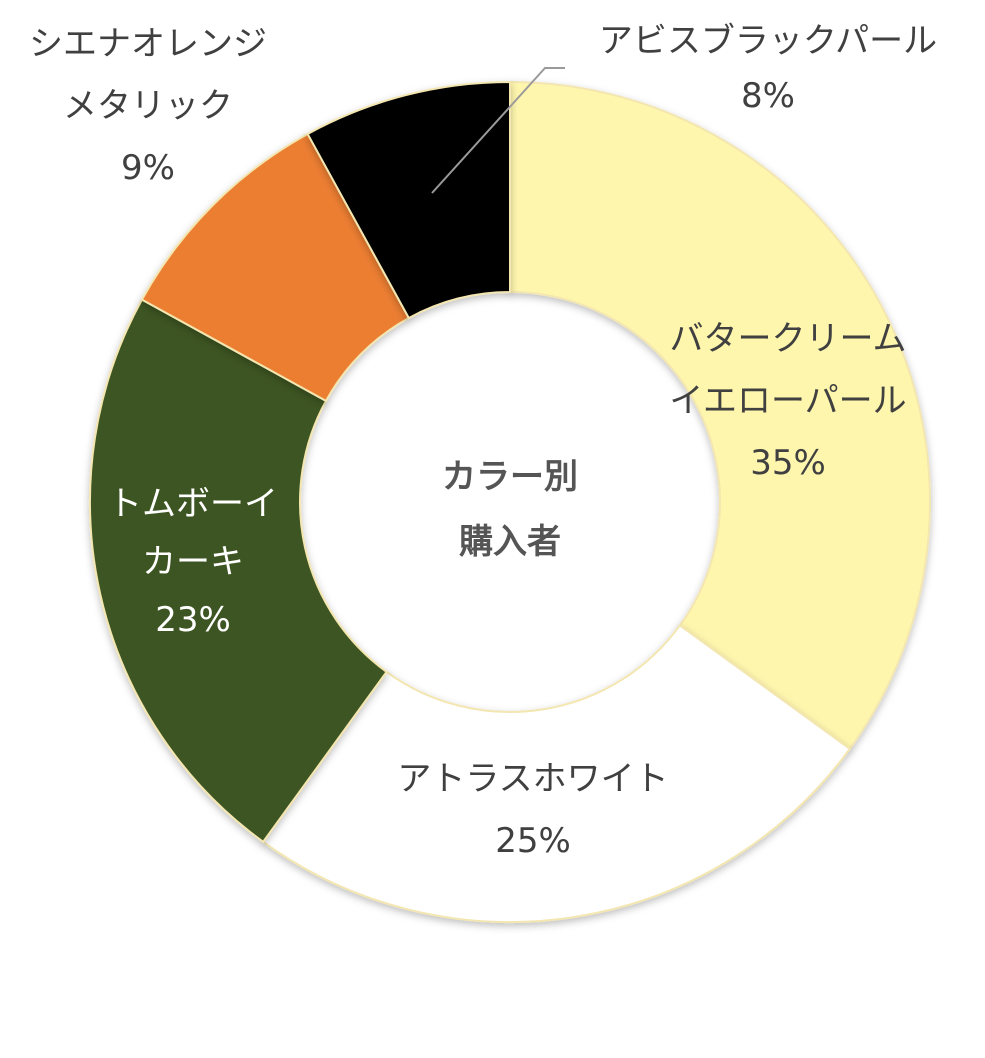  What do you see at coordinates (787, 401) in the screenshot?
I see `data-label-butter-cream-name: イエローパール` at bounding box center [787, 401].